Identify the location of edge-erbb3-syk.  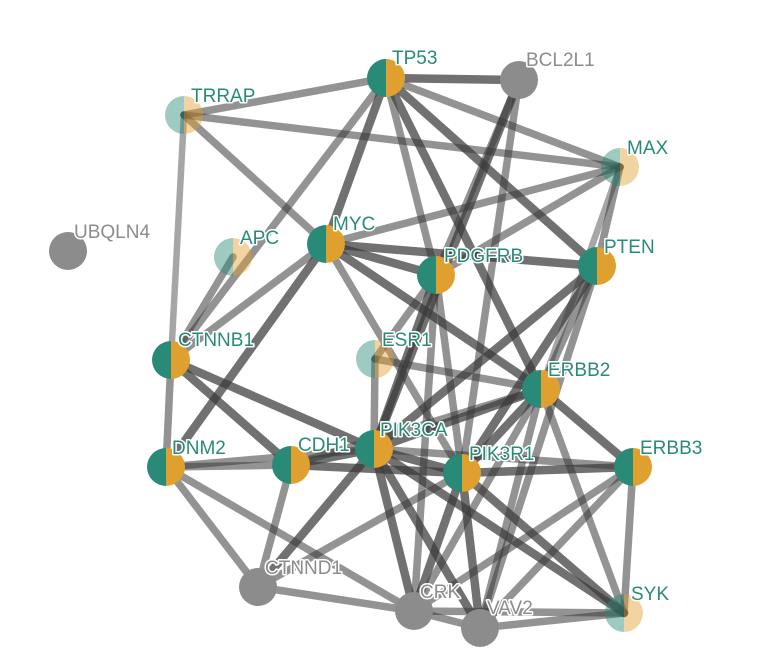
(628, 540).